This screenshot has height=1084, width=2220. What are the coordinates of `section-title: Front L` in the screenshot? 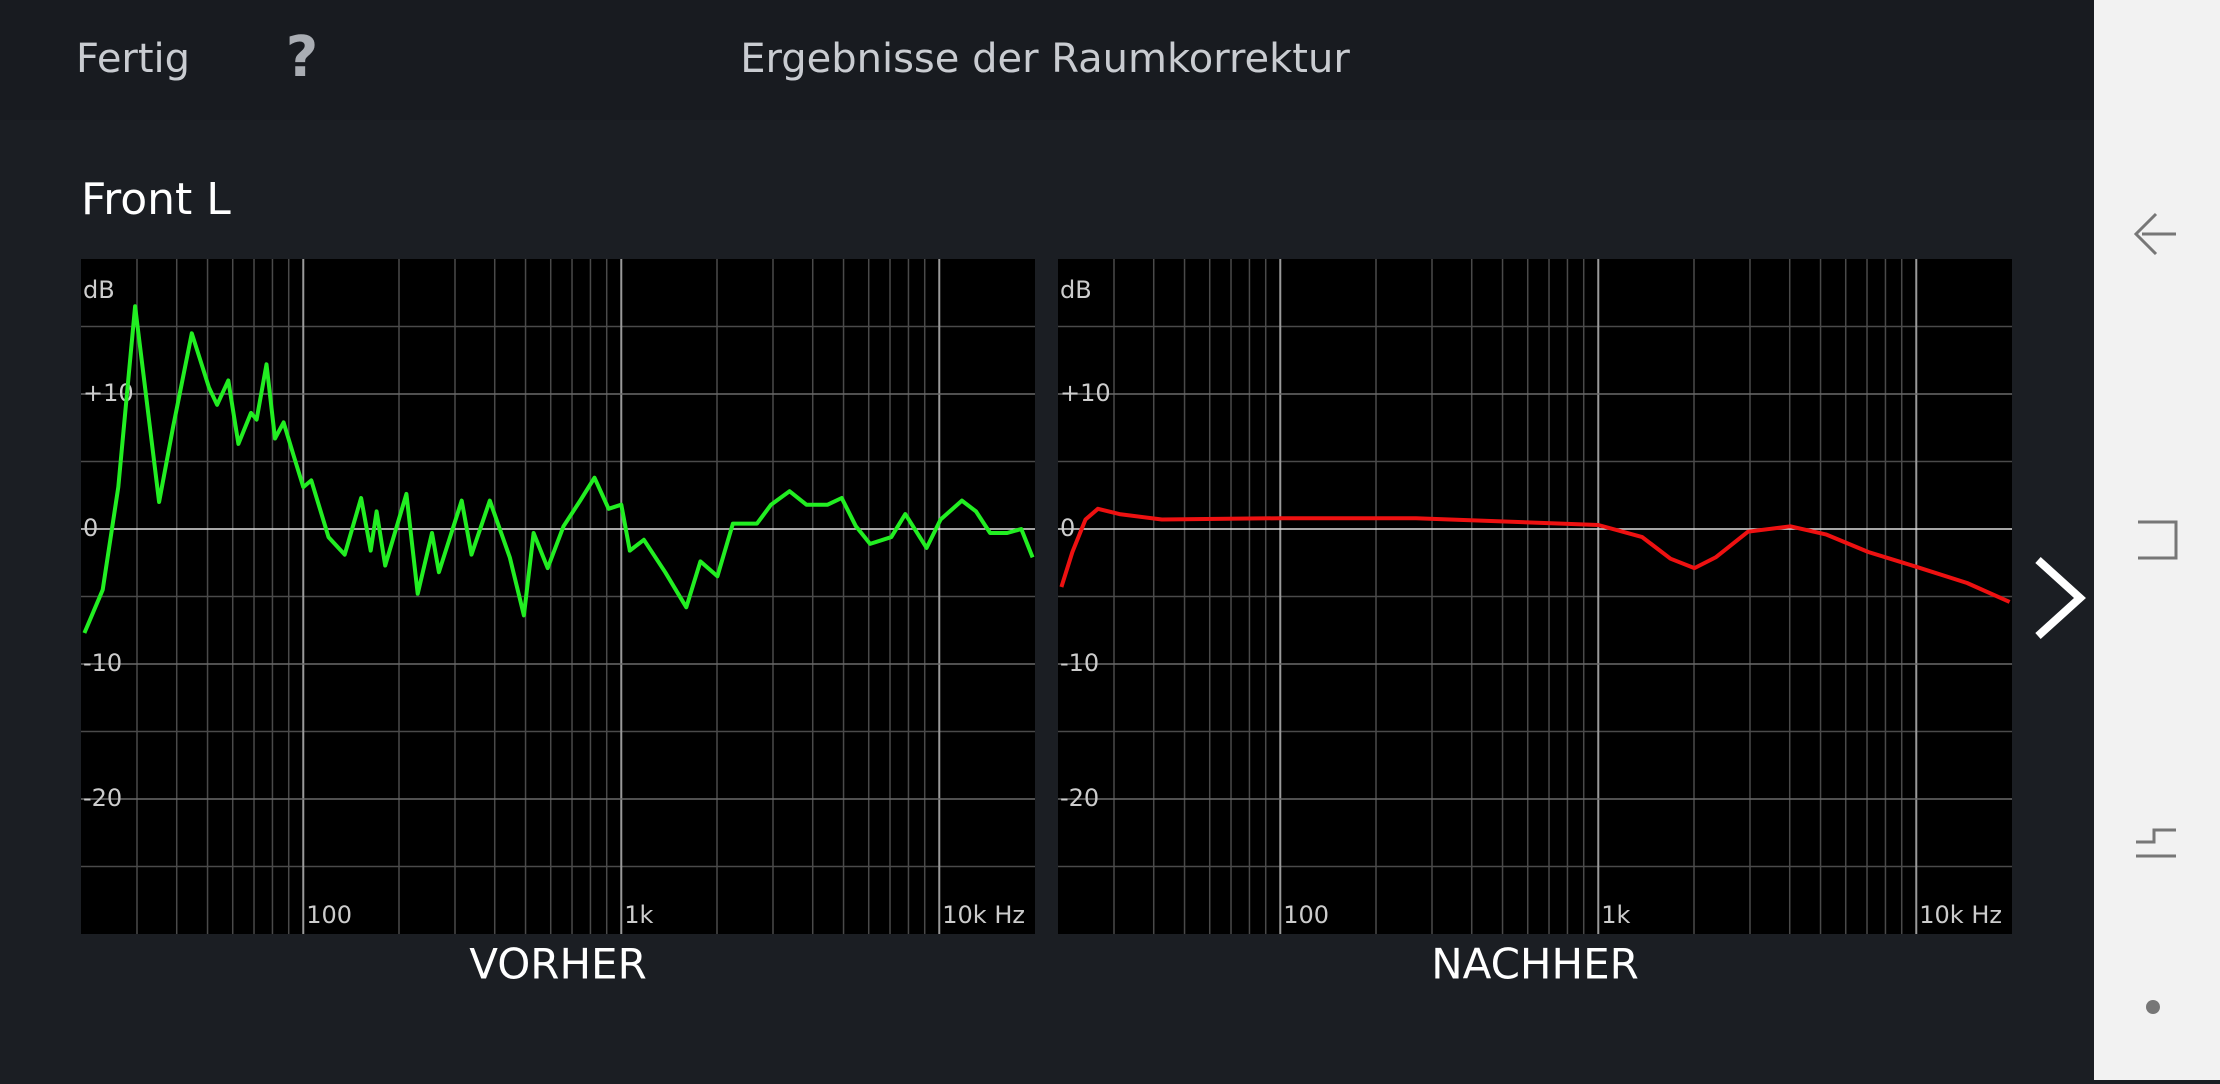 It's located at (156, 199).